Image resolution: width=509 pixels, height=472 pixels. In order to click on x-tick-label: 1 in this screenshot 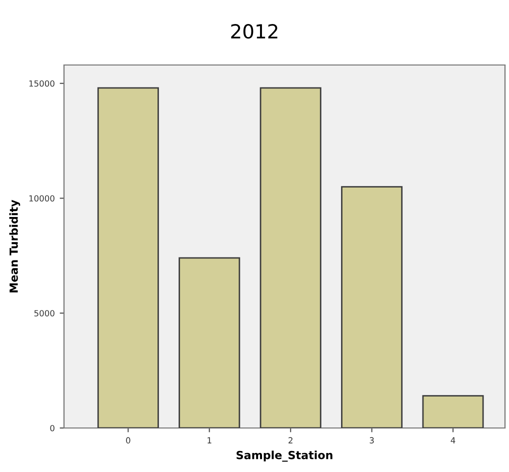, I will do `click(210, 440)`.